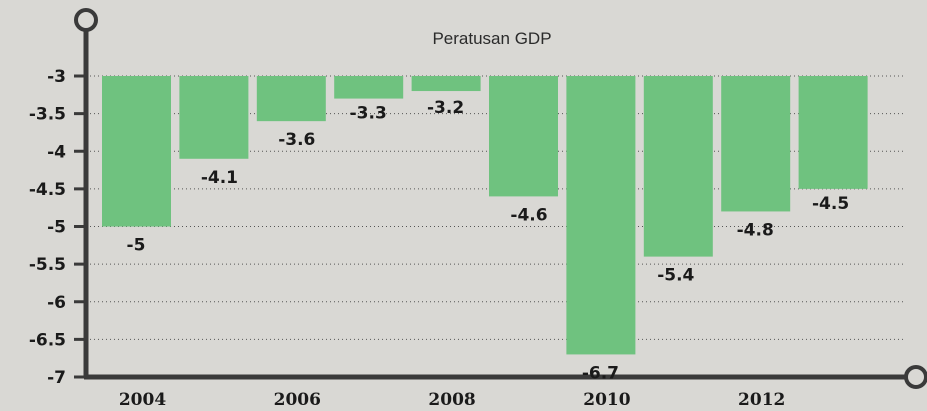 The width and height of the screenshot is (927, 411). What do you see at coordinates (56, 77) in the screenshot?
I see `y-tick-label: -3` at bounding box center [56, 77].